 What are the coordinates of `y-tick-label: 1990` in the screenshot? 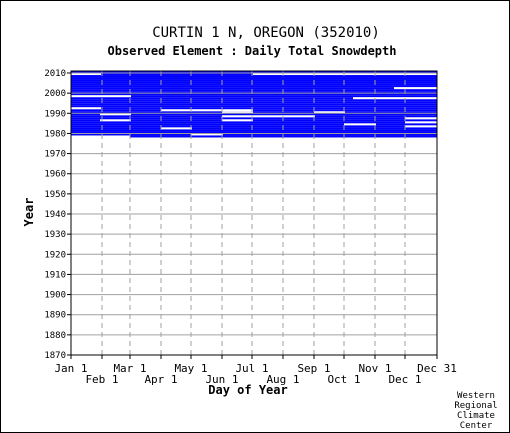 It's located at (55, 114).